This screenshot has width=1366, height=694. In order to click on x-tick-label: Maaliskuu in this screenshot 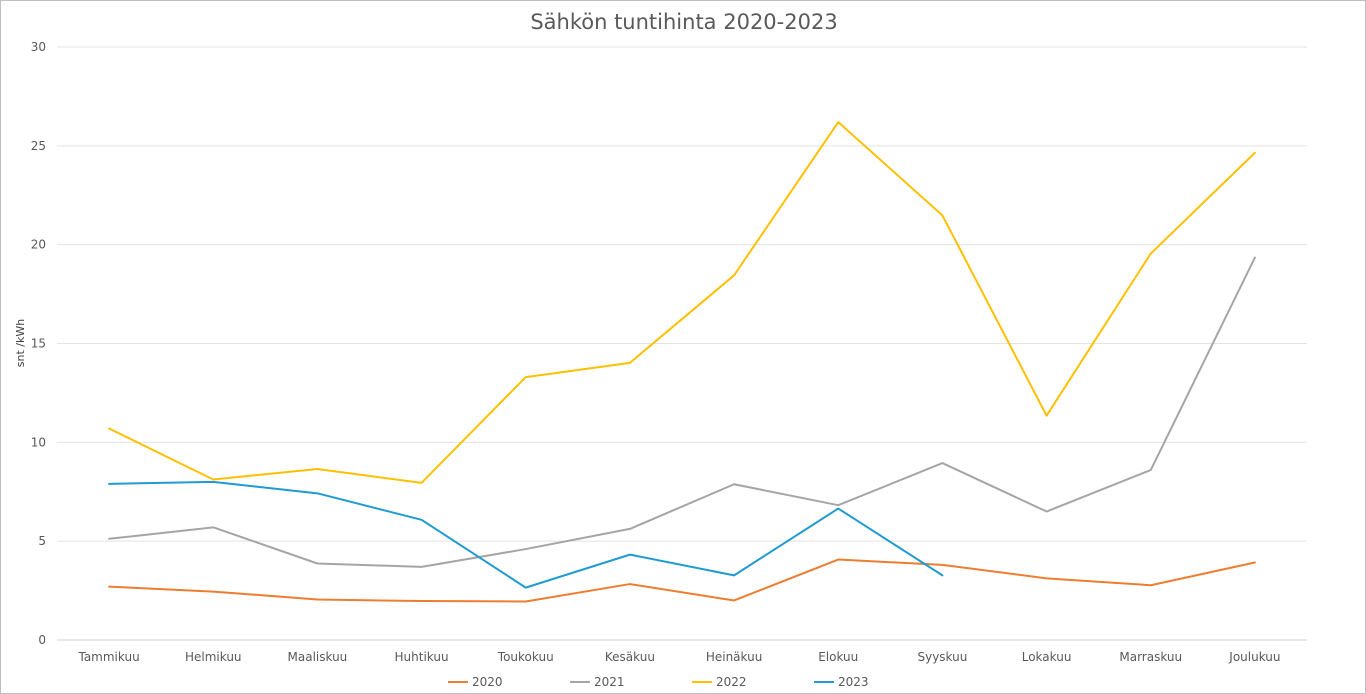, I will do `click(318, 657)`.